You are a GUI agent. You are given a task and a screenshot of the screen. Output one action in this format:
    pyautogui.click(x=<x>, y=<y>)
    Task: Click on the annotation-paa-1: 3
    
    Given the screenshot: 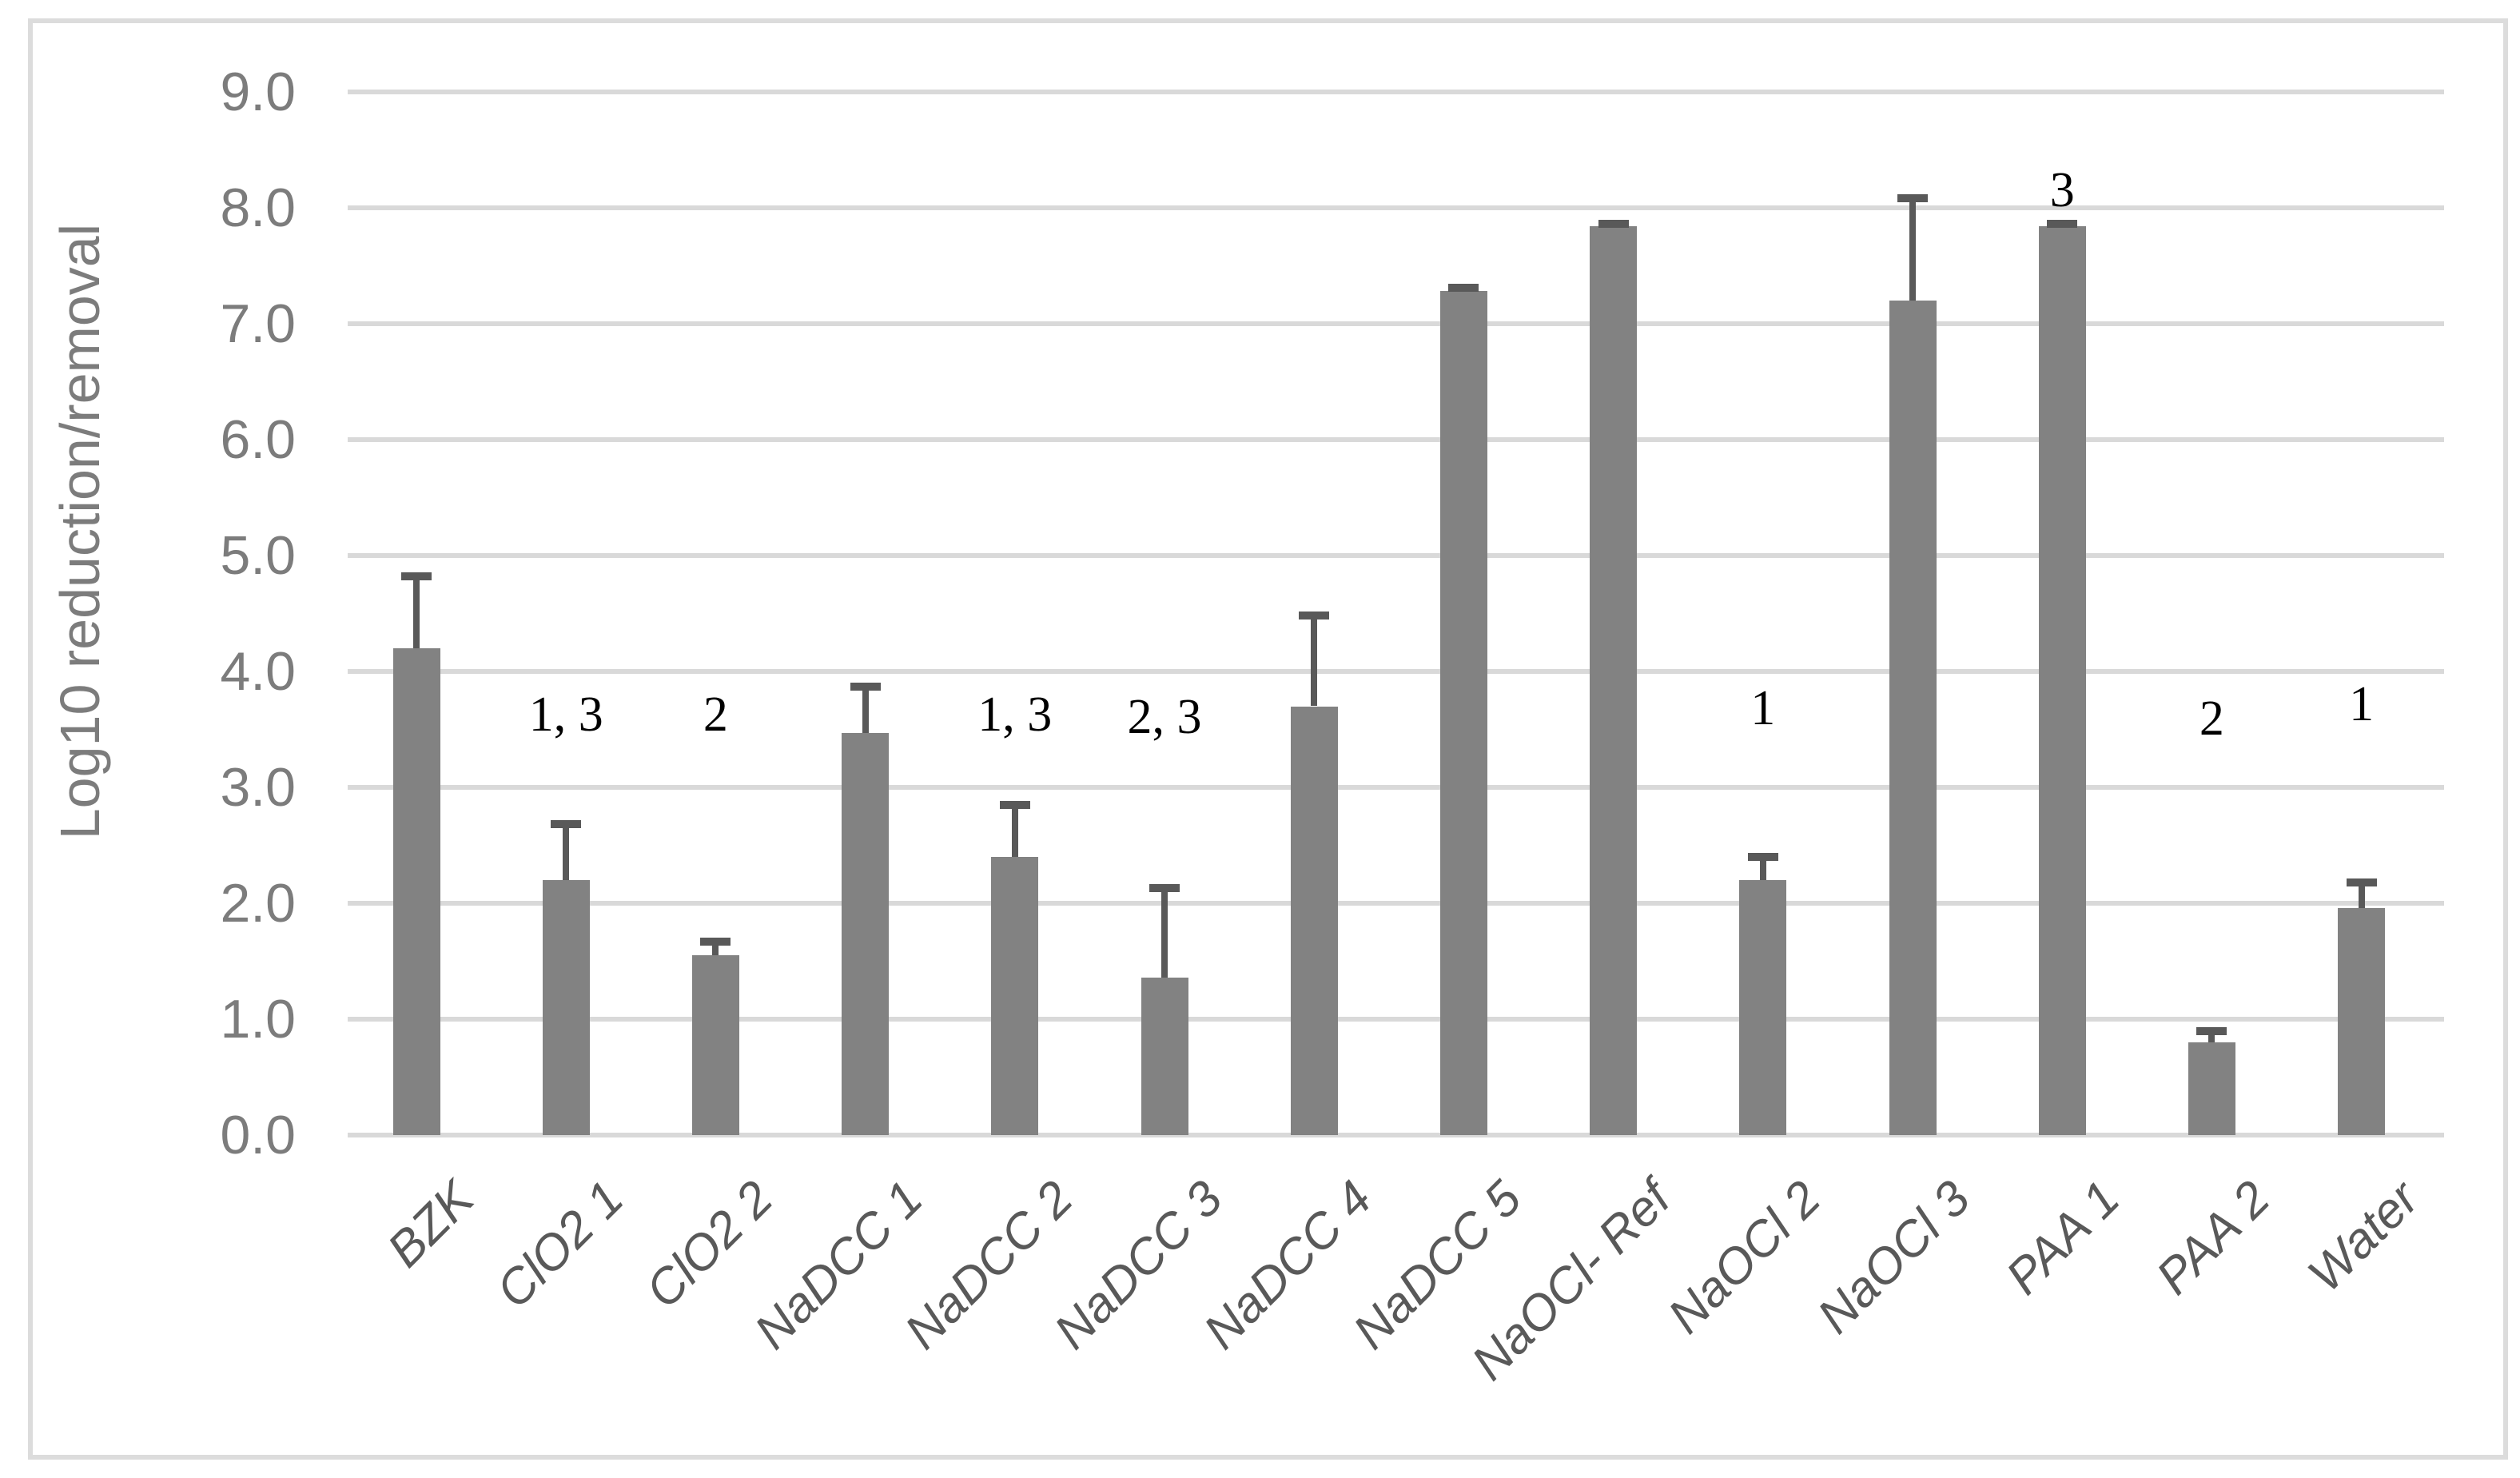 What is the action you would take?
    pyautogui.click(x=2062, y=190)
    